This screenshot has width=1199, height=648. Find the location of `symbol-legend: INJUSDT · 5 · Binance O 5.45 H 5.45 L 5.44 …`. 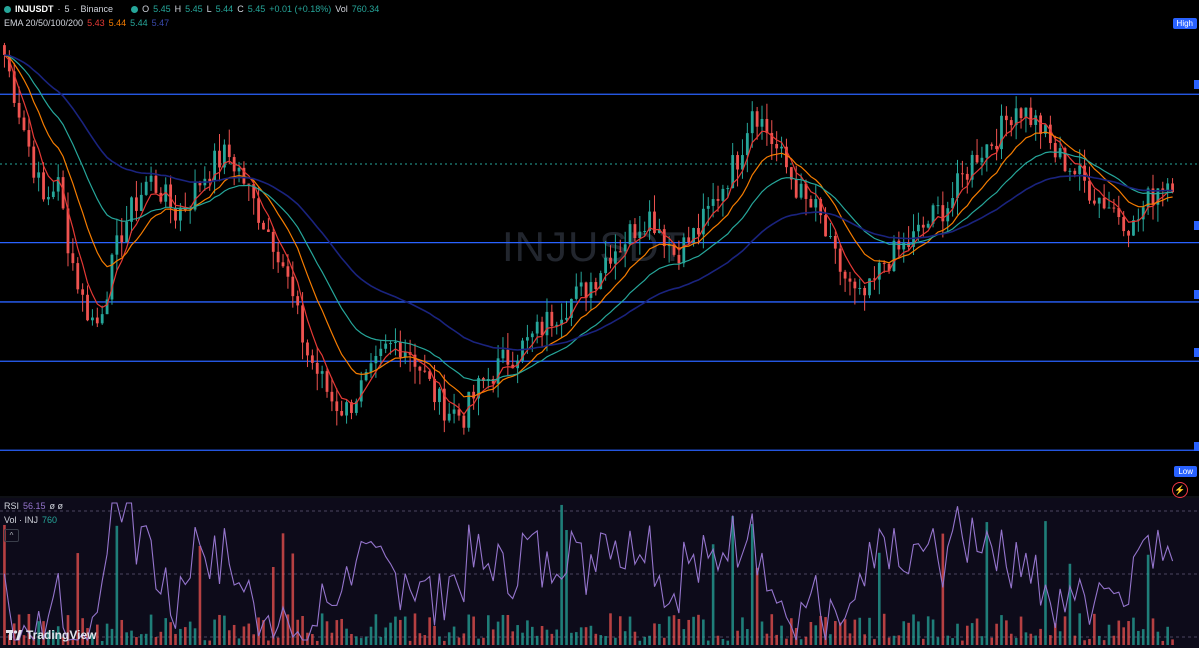

symbol-legend: INJUSDT · 5 · Binance O 5.45 H 5.45 L 5.44 … is located at coordinates (191, 9).